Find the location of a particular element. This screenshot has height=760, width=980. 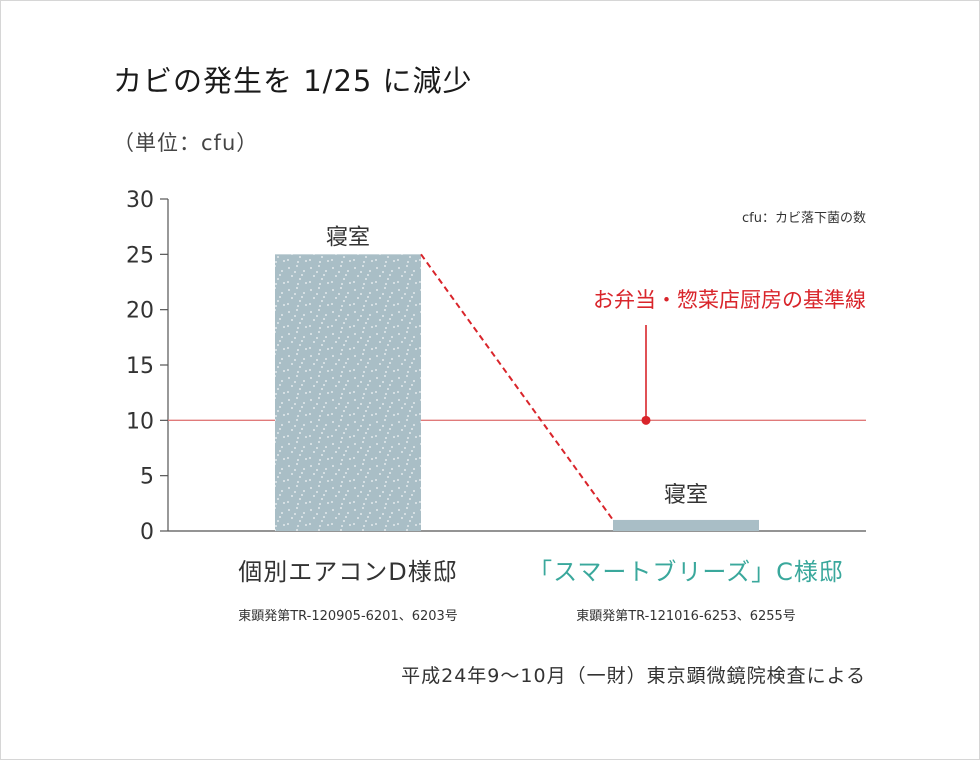

unit-label: （単位：cfu） is located at coordinates (186, 143).